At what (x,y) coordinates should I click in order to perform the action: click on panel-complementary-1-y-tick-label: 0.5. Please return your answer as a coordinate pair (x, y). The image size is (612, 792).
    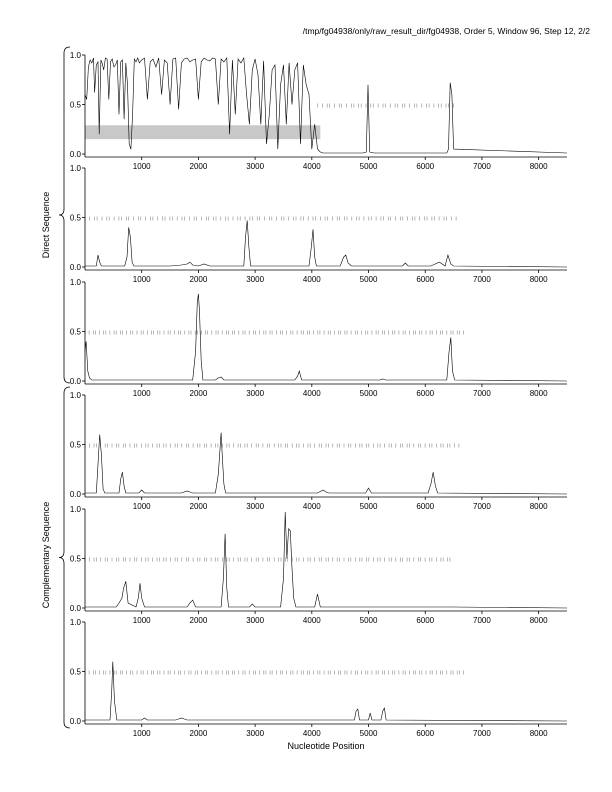
    Looking at the image, I should click on (76, 445).